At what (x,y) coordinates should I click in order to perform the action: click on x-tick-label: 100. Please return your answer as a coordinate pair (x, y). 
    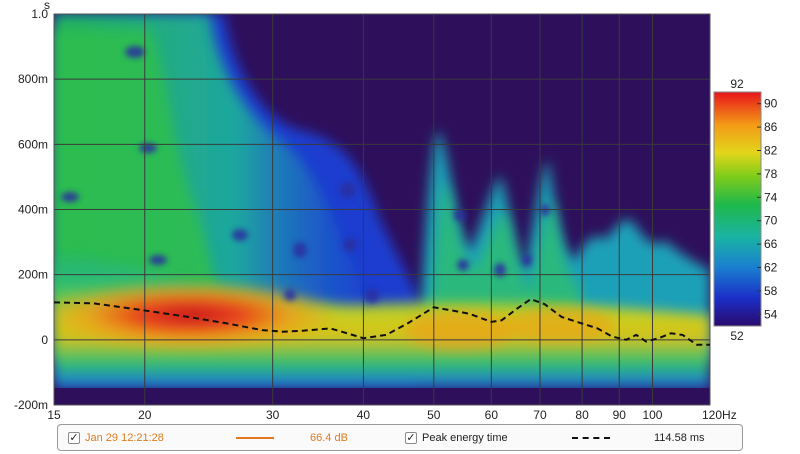
    Looking at the image, I should click on (652, 415).